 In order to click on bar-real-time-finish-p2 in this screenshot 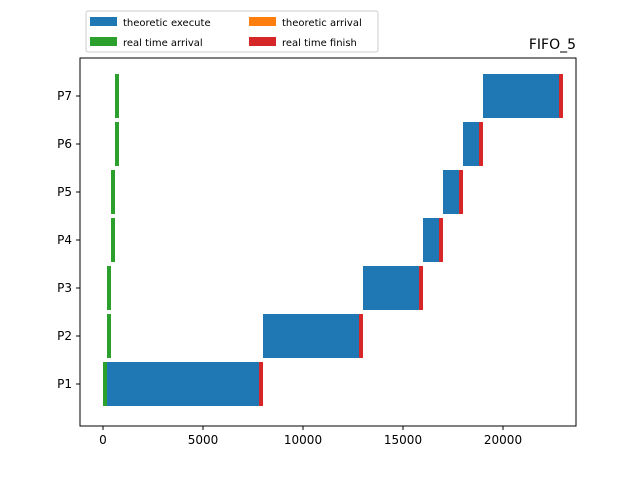, I will do `click(361, 336)`.